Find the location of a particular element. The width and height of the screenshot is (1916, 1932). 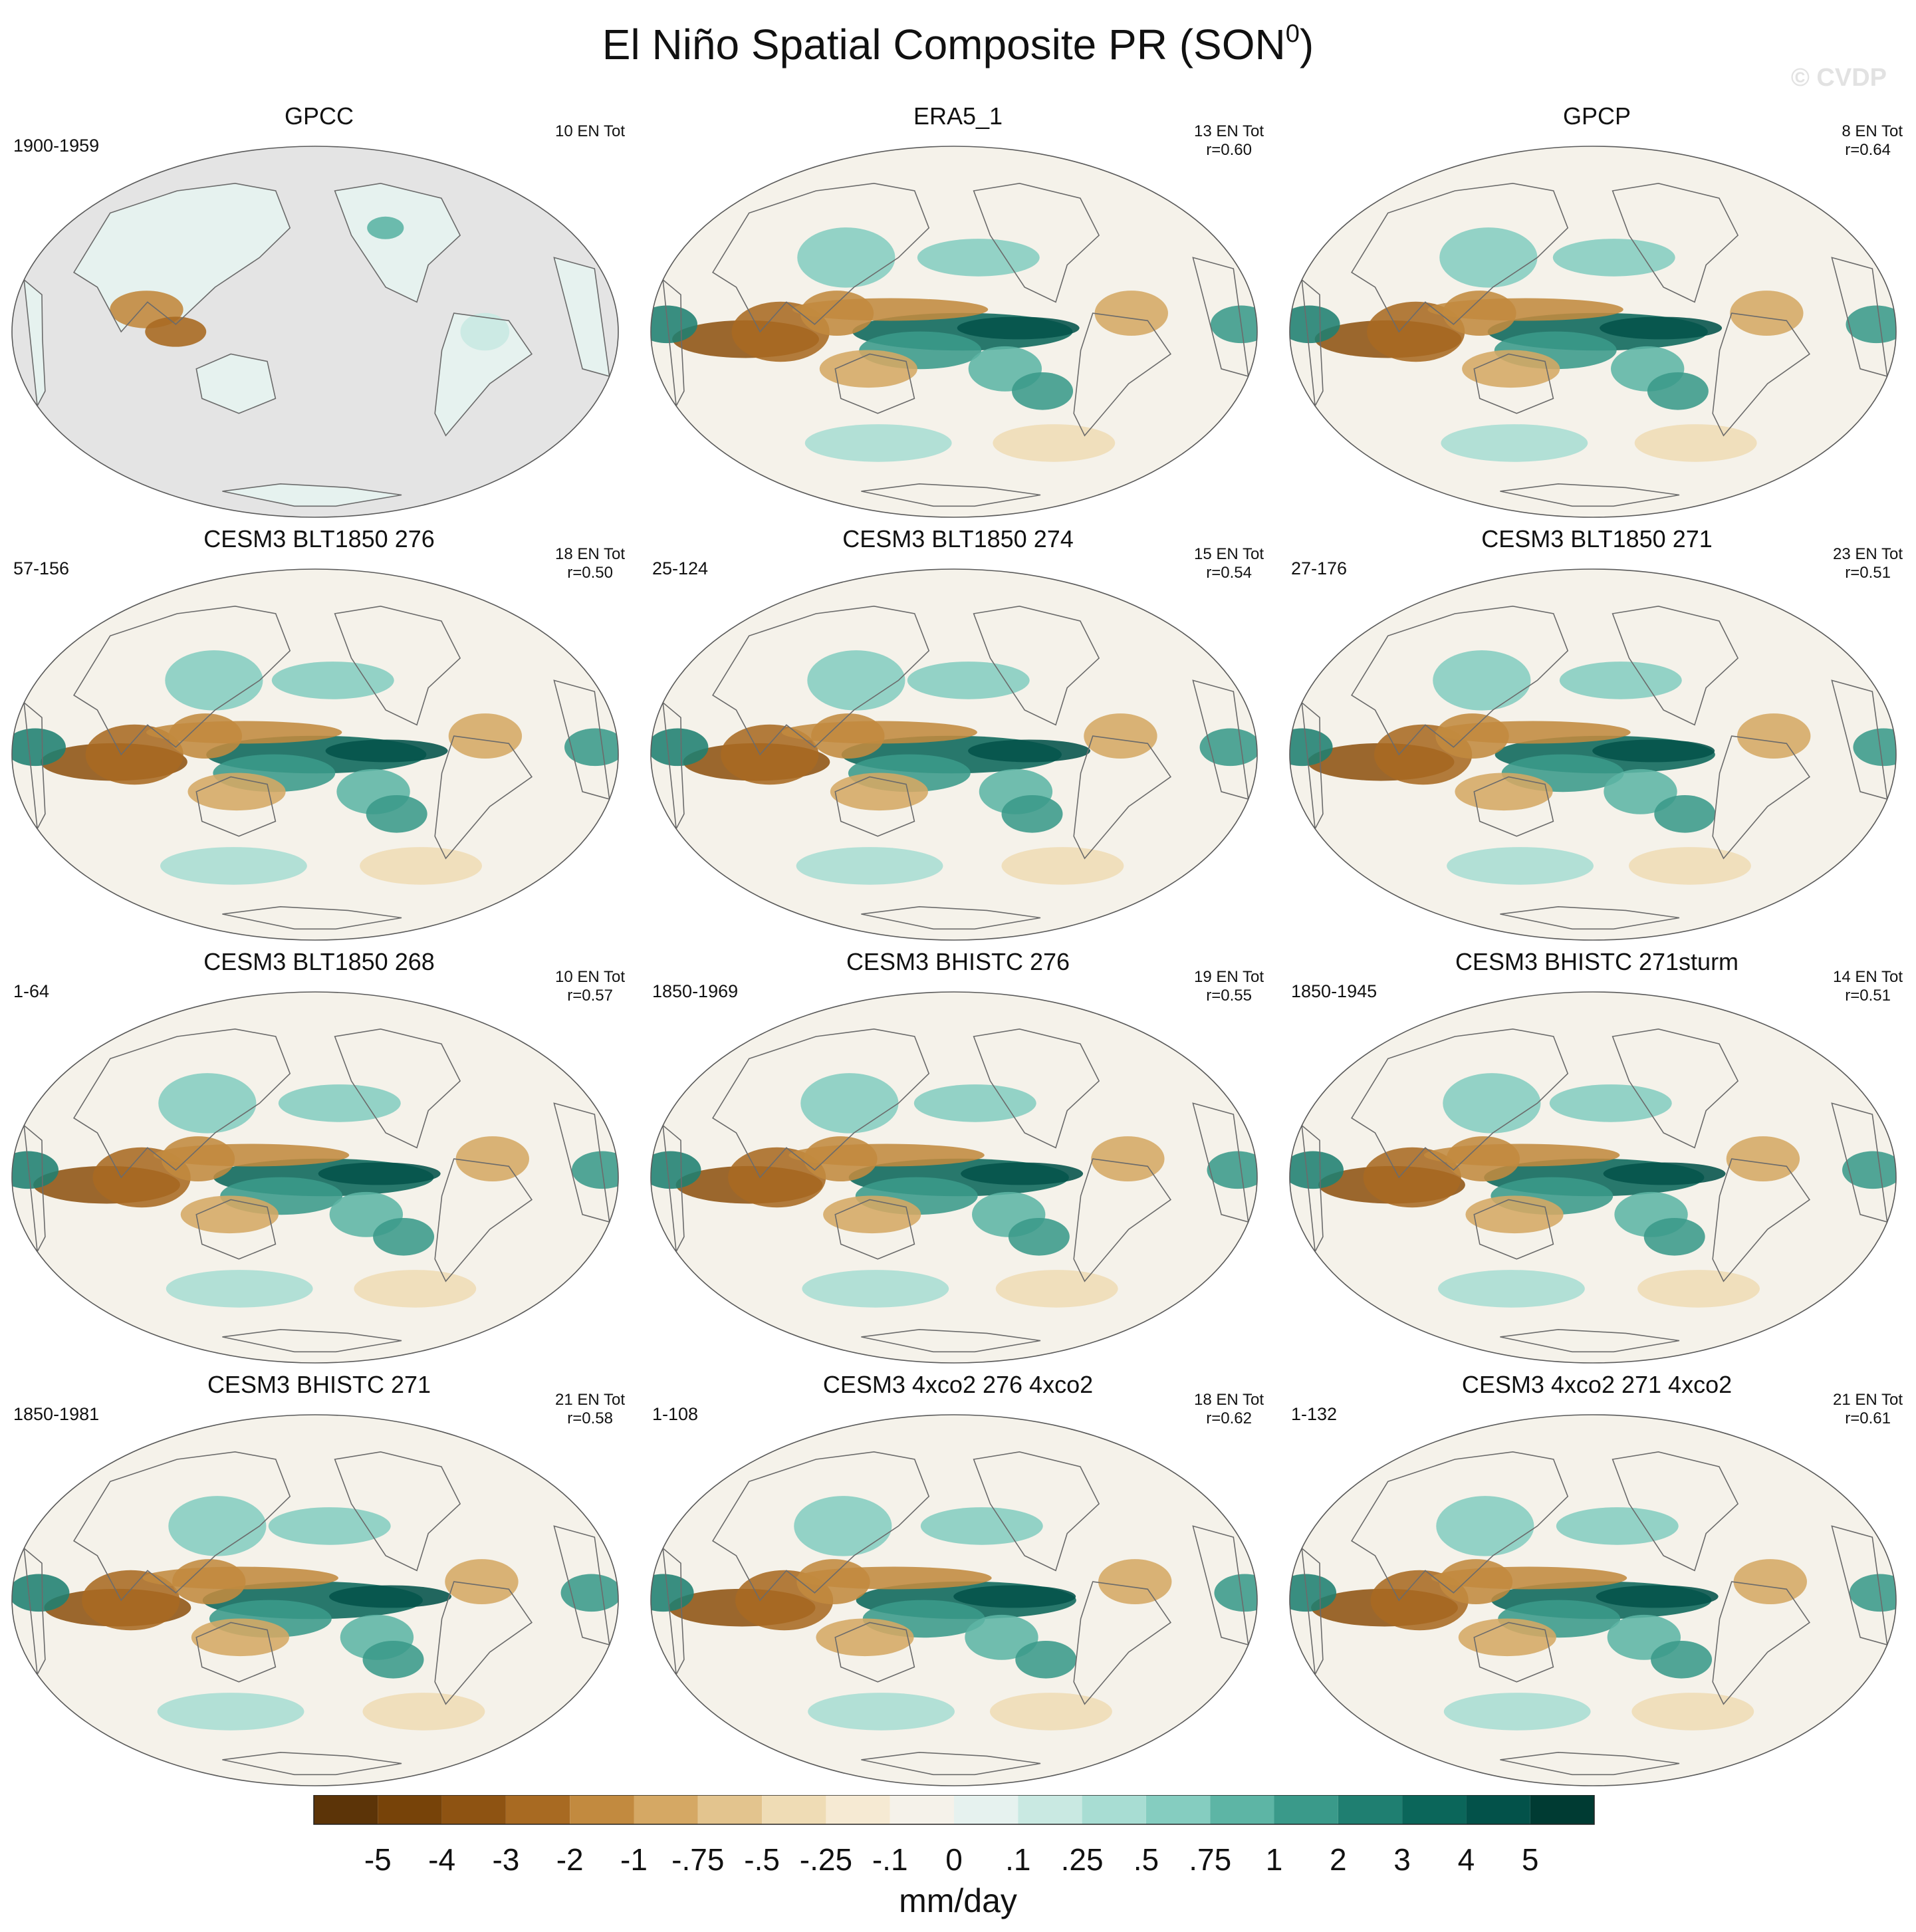

panel-stats: 19 EN Tot r=0.55 is located at coordinates (1229, 986).